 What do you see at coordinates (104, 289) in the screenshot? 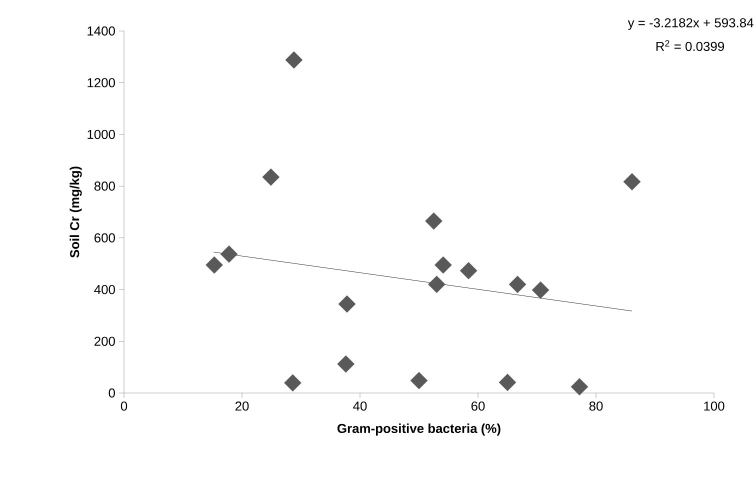
I see `y-tick-label: 400` at bounding box center [104, 289].